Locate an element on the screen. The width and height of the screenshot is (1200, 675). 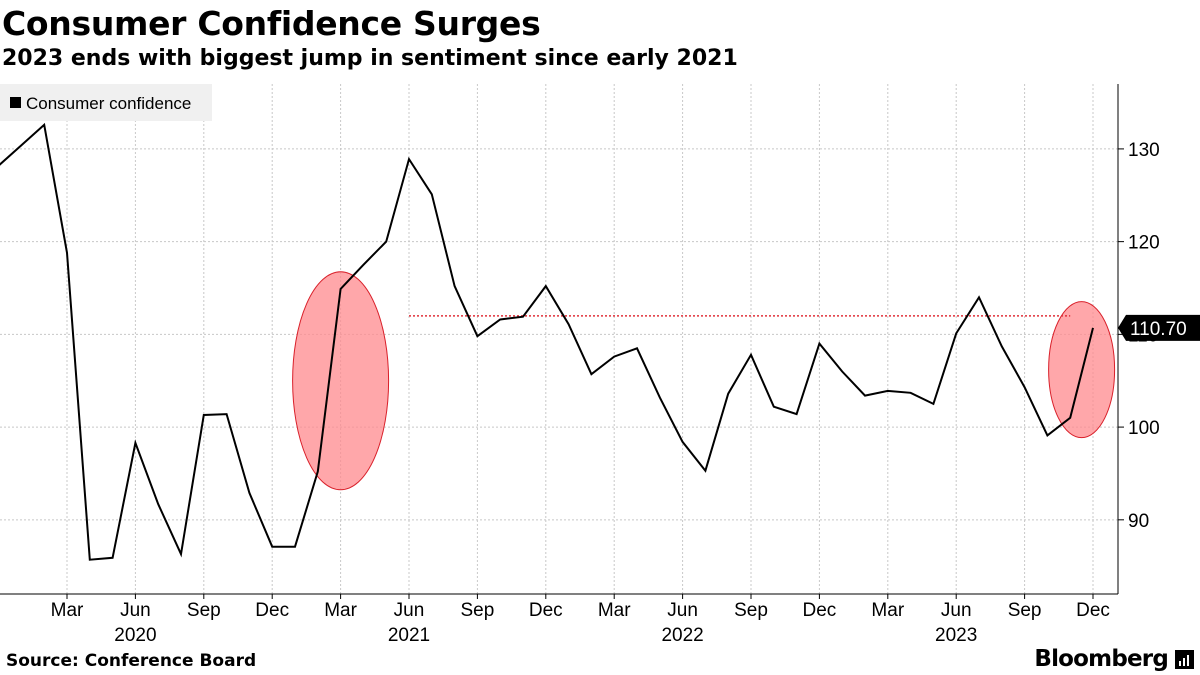
legend: Consumer confidence is located at coordinates (106, 102).